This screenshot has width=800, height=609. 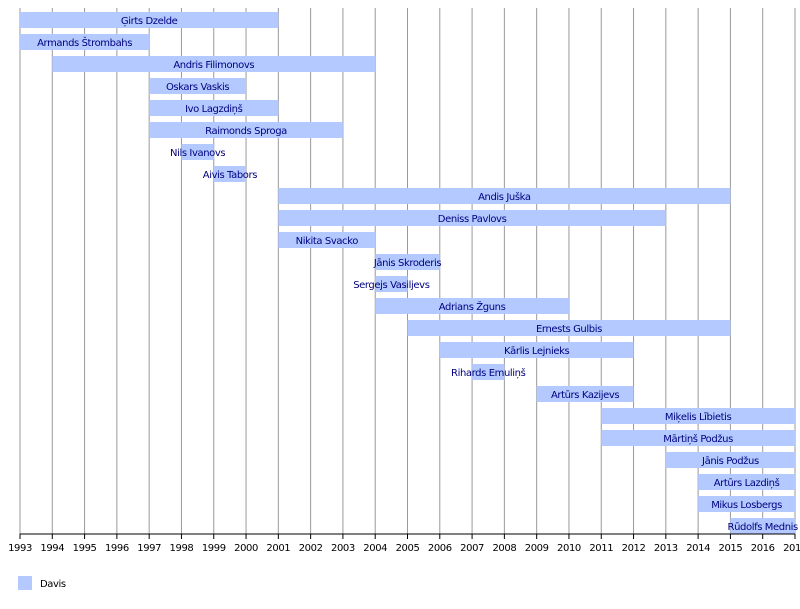 What do you see at coordinates (408, 548) in the screenshot?
I see `x-tick-label: 2005` at bounding box center [408, 548].